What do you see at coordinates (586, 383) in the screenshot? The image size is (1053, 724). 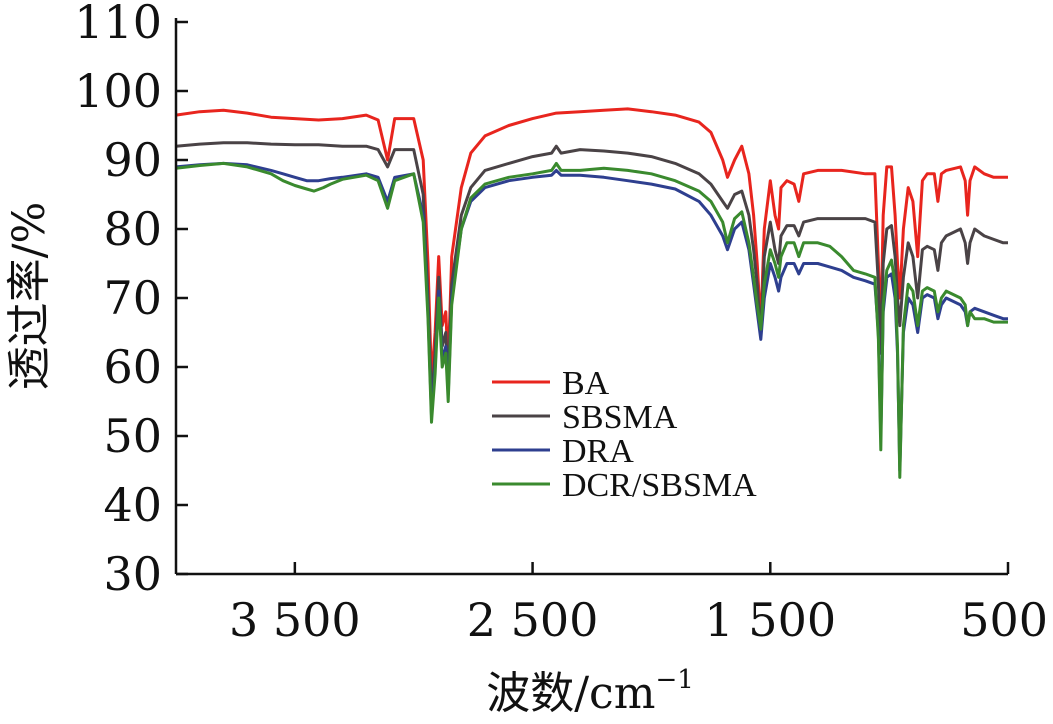 I see `legend-label: BA` at bounding box center [586, 383].